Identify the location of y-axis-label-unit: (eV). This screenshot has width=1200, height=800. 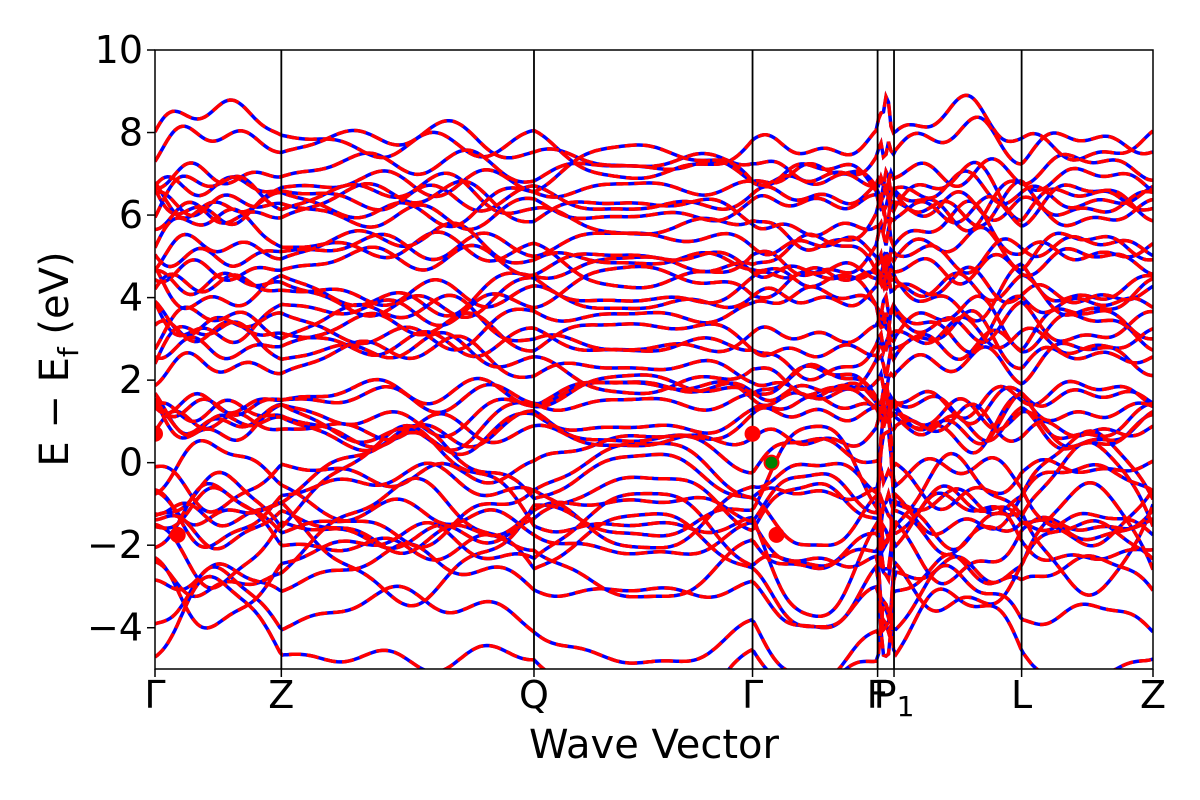
(55, 292).